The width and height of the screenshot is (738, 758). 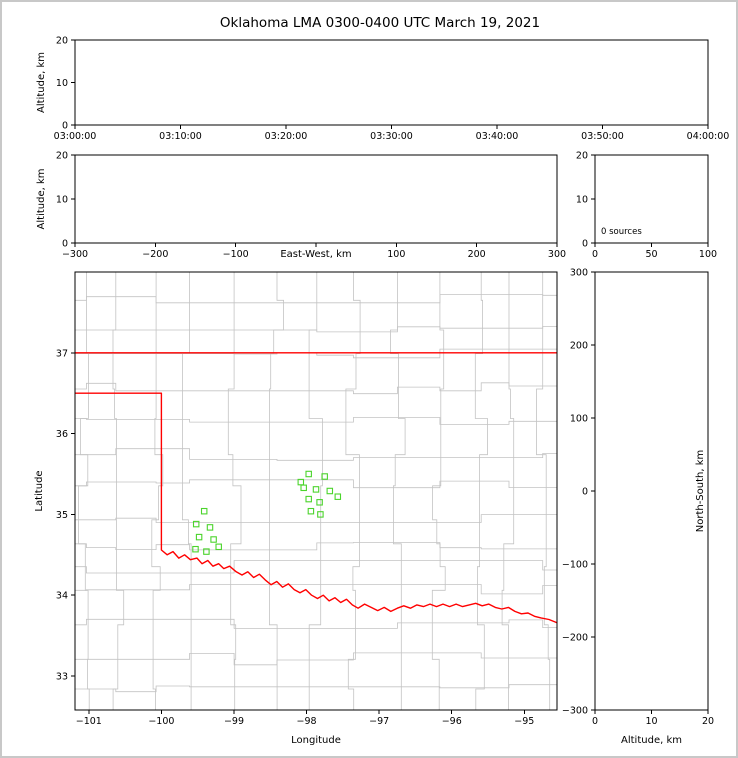 What do you see at coordinates (62, 515) in the screenshot?
I see `svg-text: 35` at bounding box center [62, 515].